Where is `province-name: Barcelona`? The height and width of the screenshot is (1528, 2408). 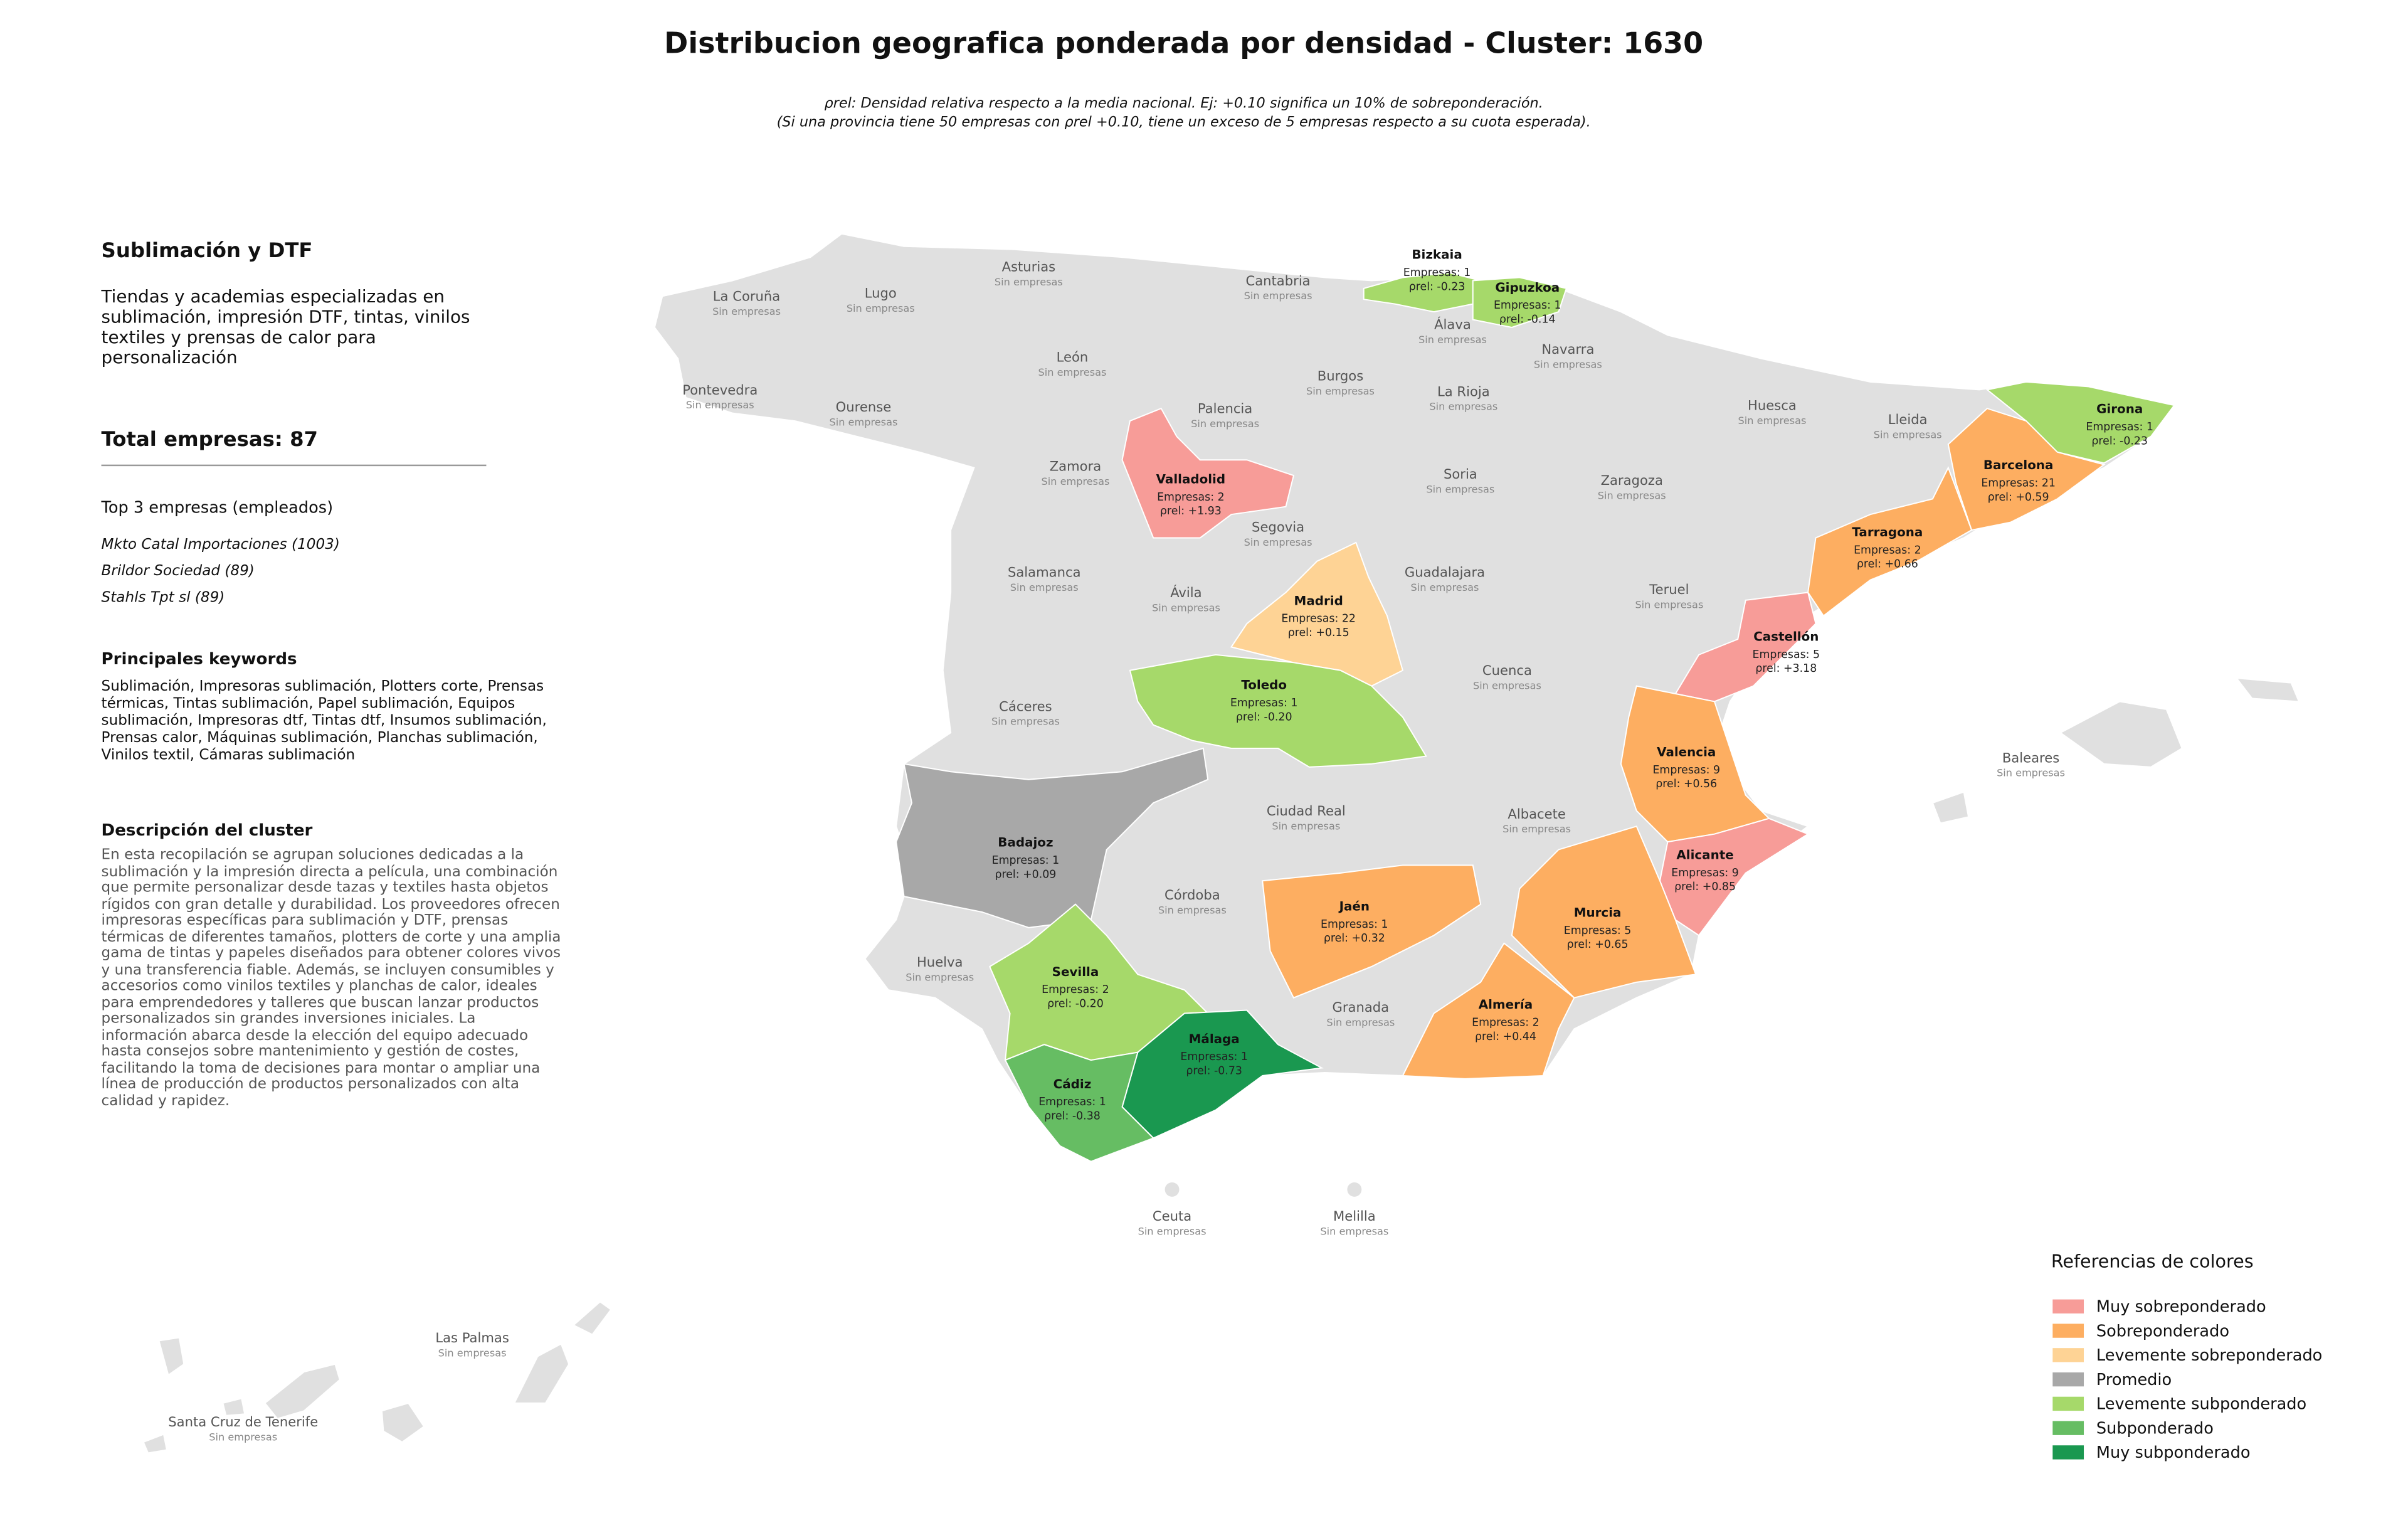
province-name: Barcelona is located at coordinates (2018, 465).